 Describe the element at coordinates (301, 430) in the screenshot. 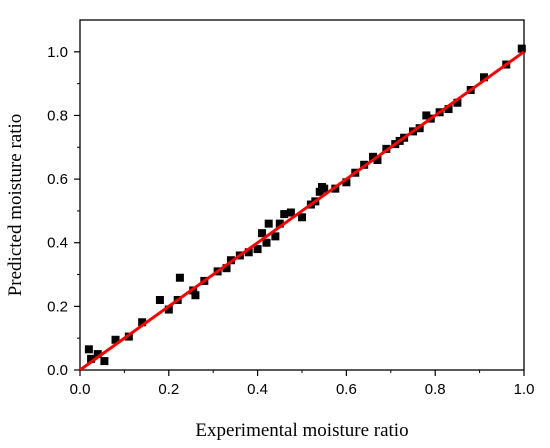

I see `x-axis-title: Experimental moisture ratio` at that location.